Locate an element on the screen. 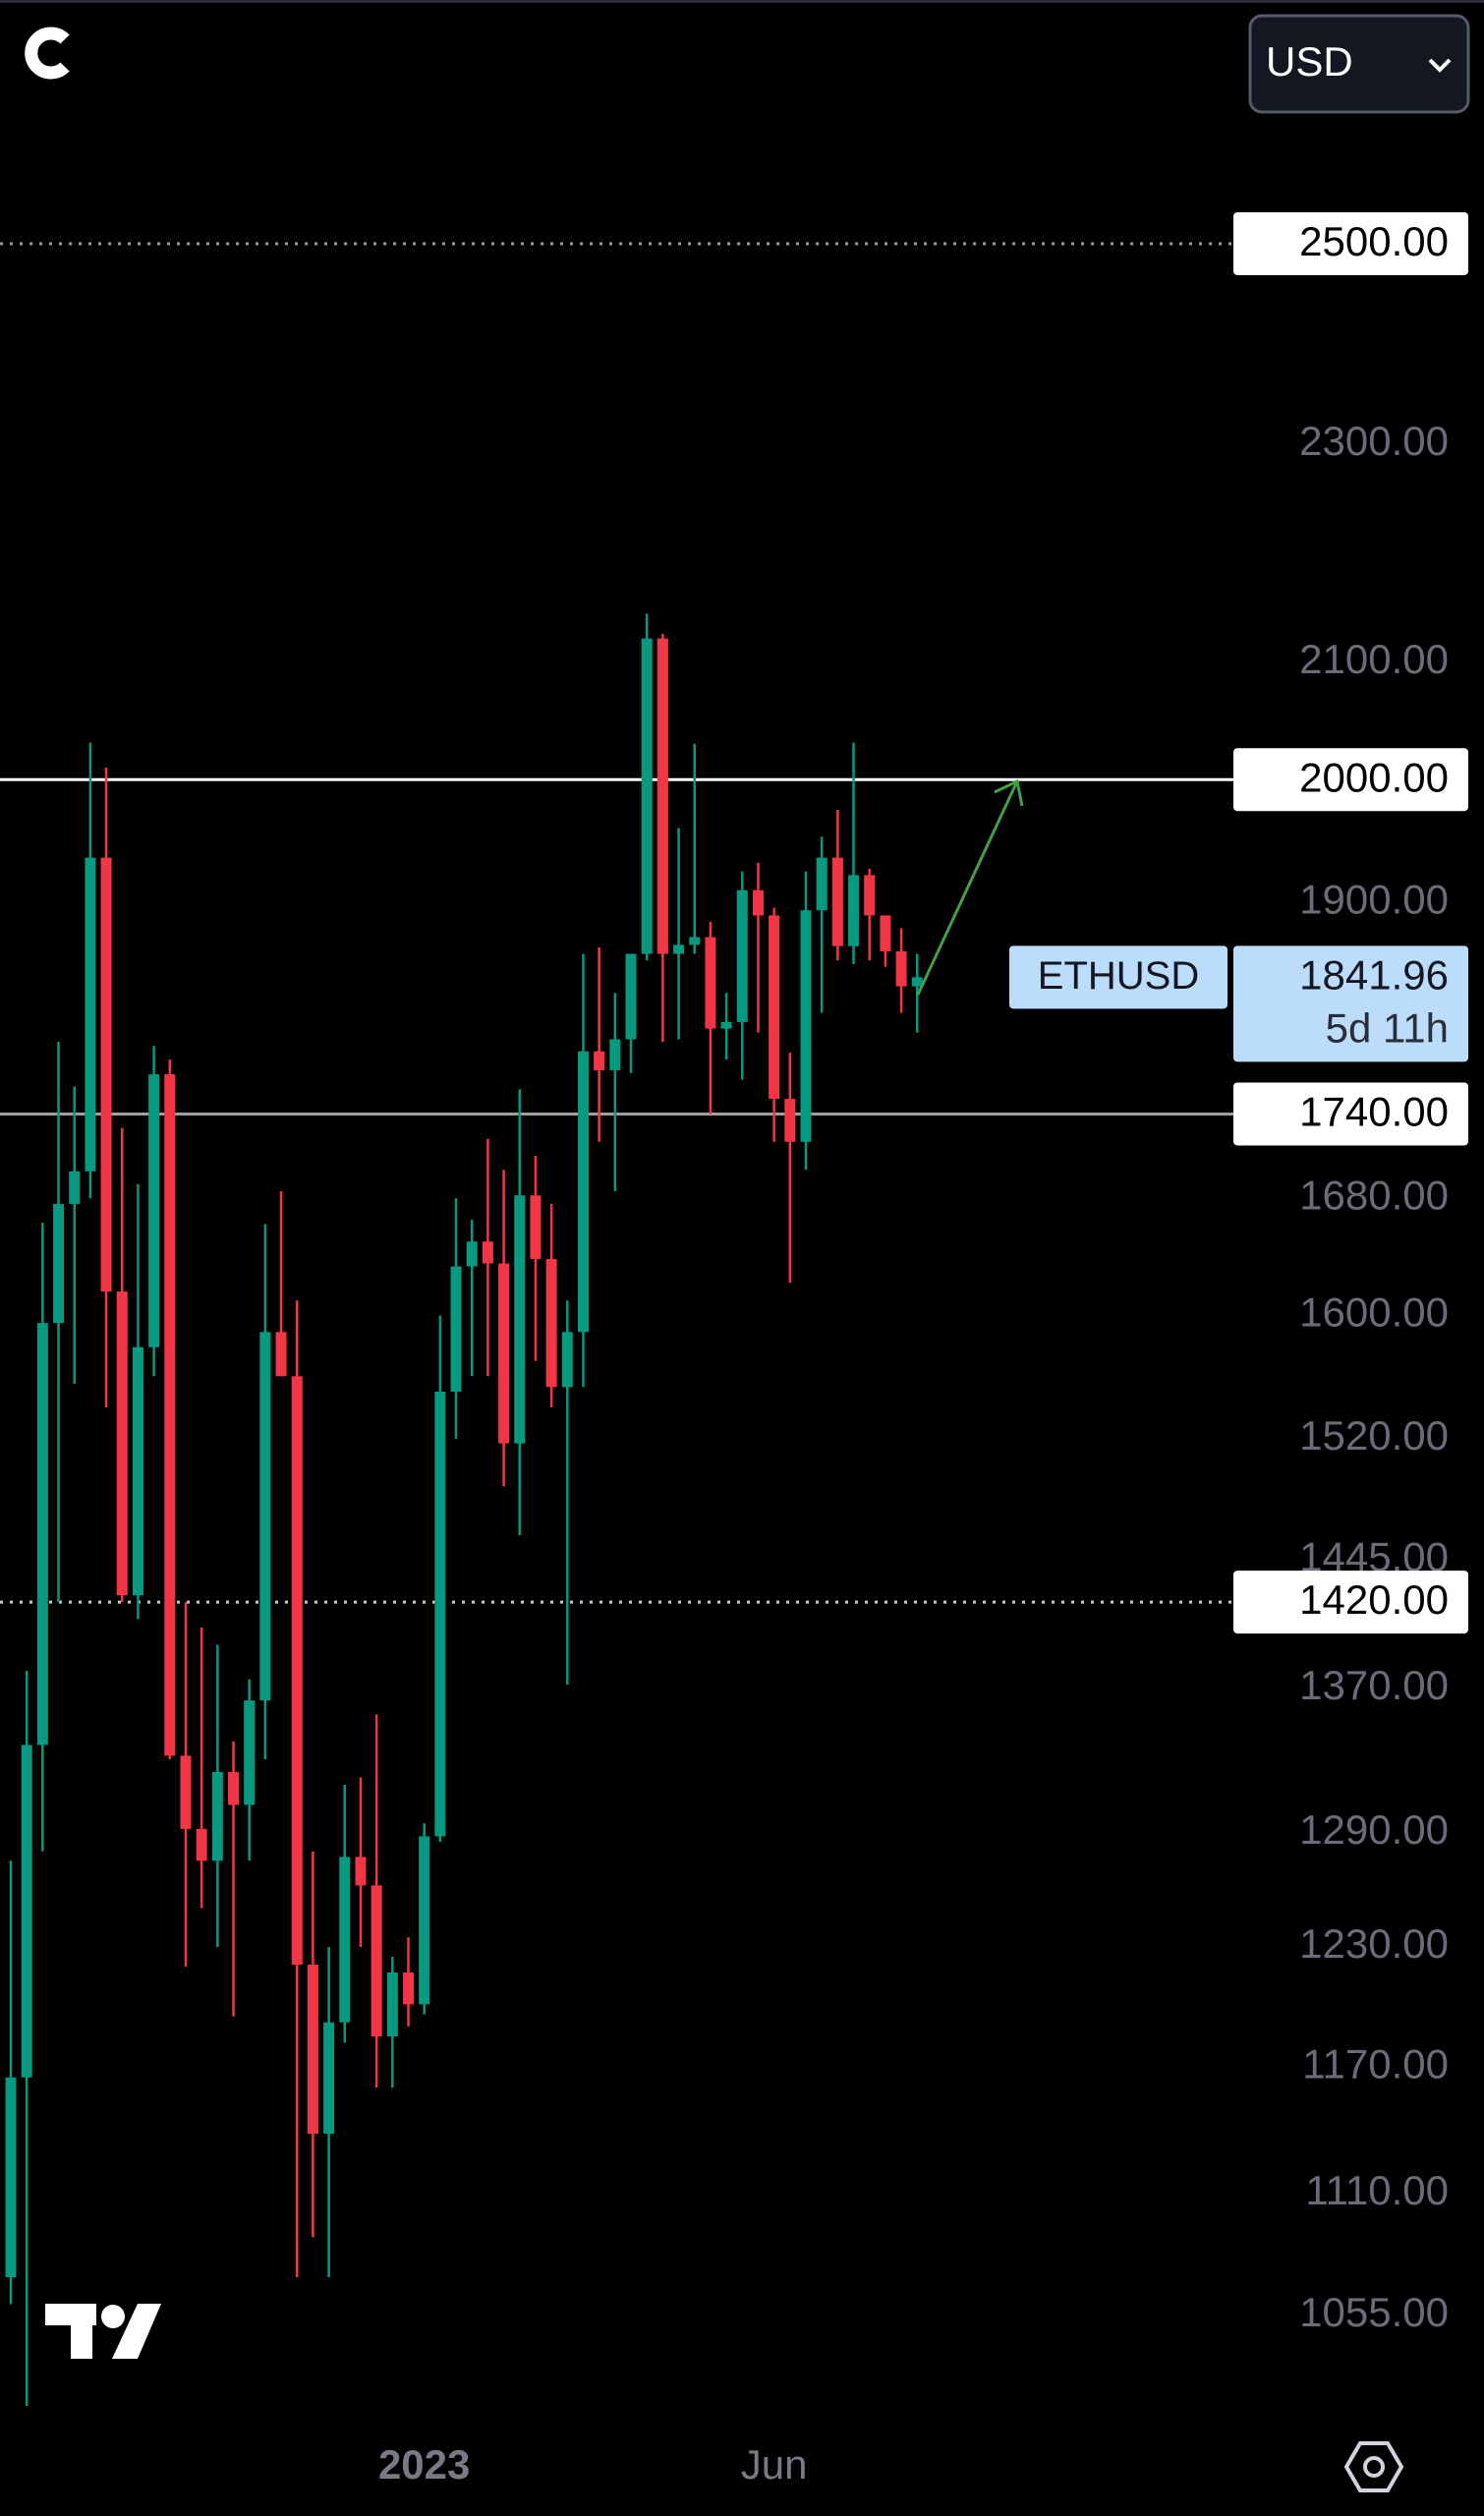  y-tick-label: 1055.00 is located at coordinates (1374, 2312).